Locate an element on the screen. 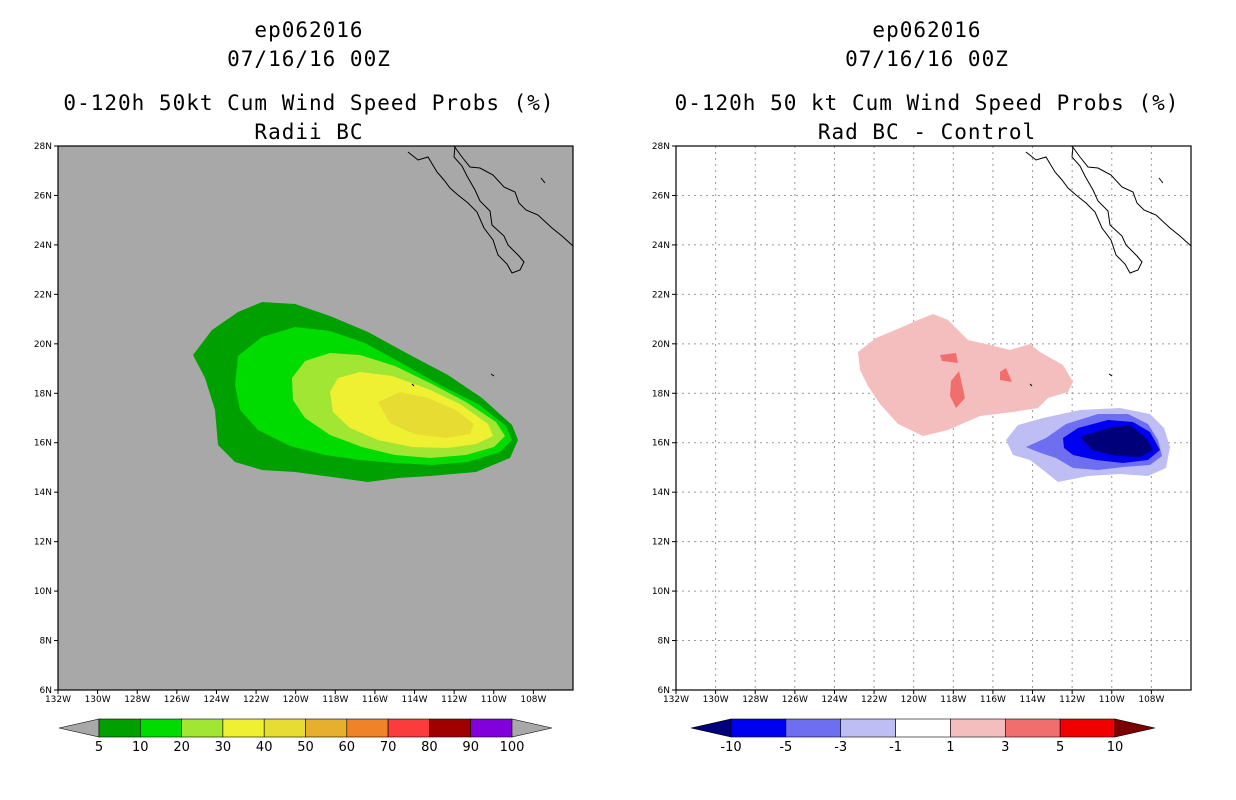 Image resolution: width=1236 pixels, height=800 pixels. left-title-4: Radii BC is located at coordinates (309, 132).